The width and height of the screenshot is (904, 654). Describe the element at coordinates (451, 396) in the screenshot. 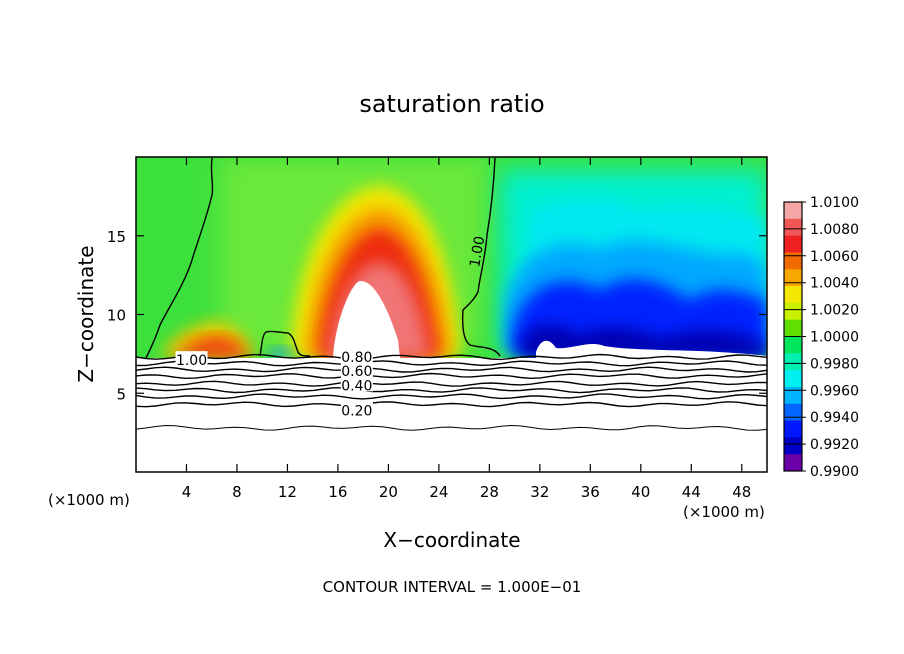

I see `contour-line-0.40` at that location.